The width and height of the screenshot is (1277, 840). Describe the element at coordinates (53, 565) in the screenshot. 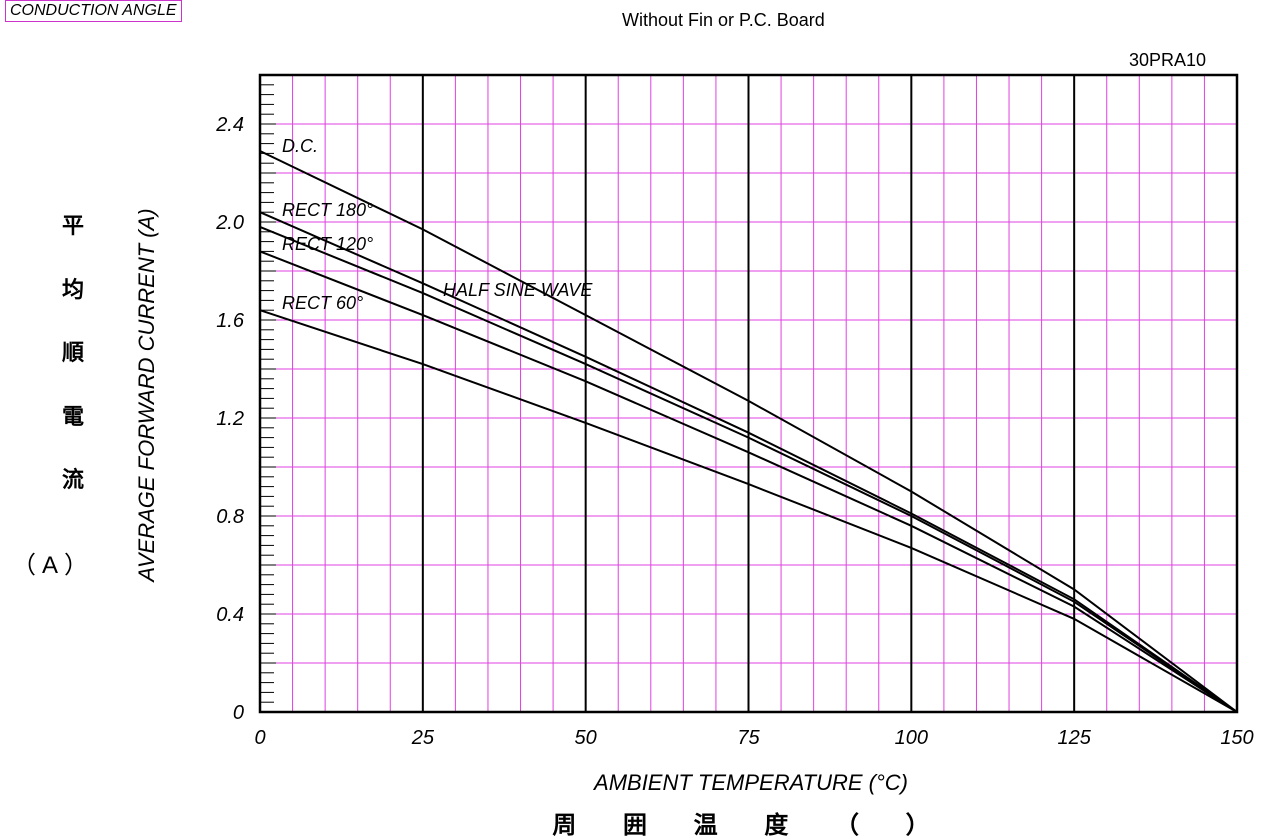

I see `ylabel-jp-unit: （A）` at that location.